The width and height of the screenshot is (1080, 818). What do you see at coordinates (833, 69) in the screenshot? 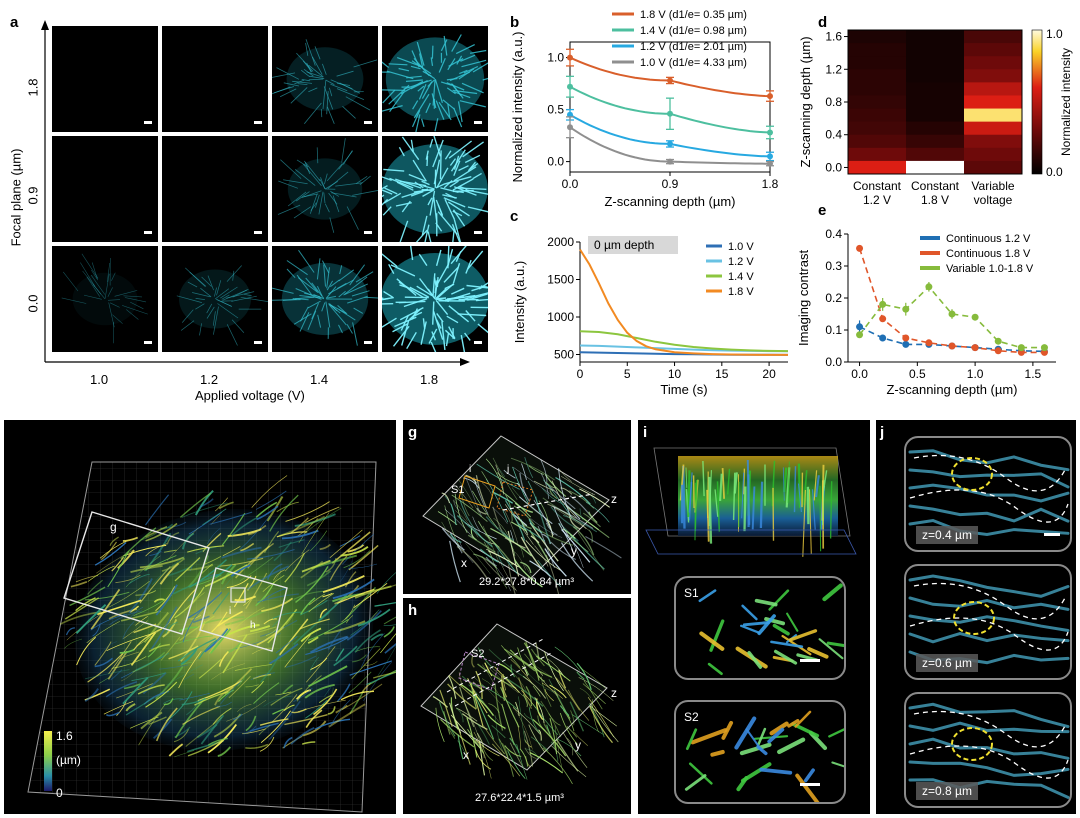
I see `panel-d-ytick-label: 1.2` at bounding box center [833, 69].